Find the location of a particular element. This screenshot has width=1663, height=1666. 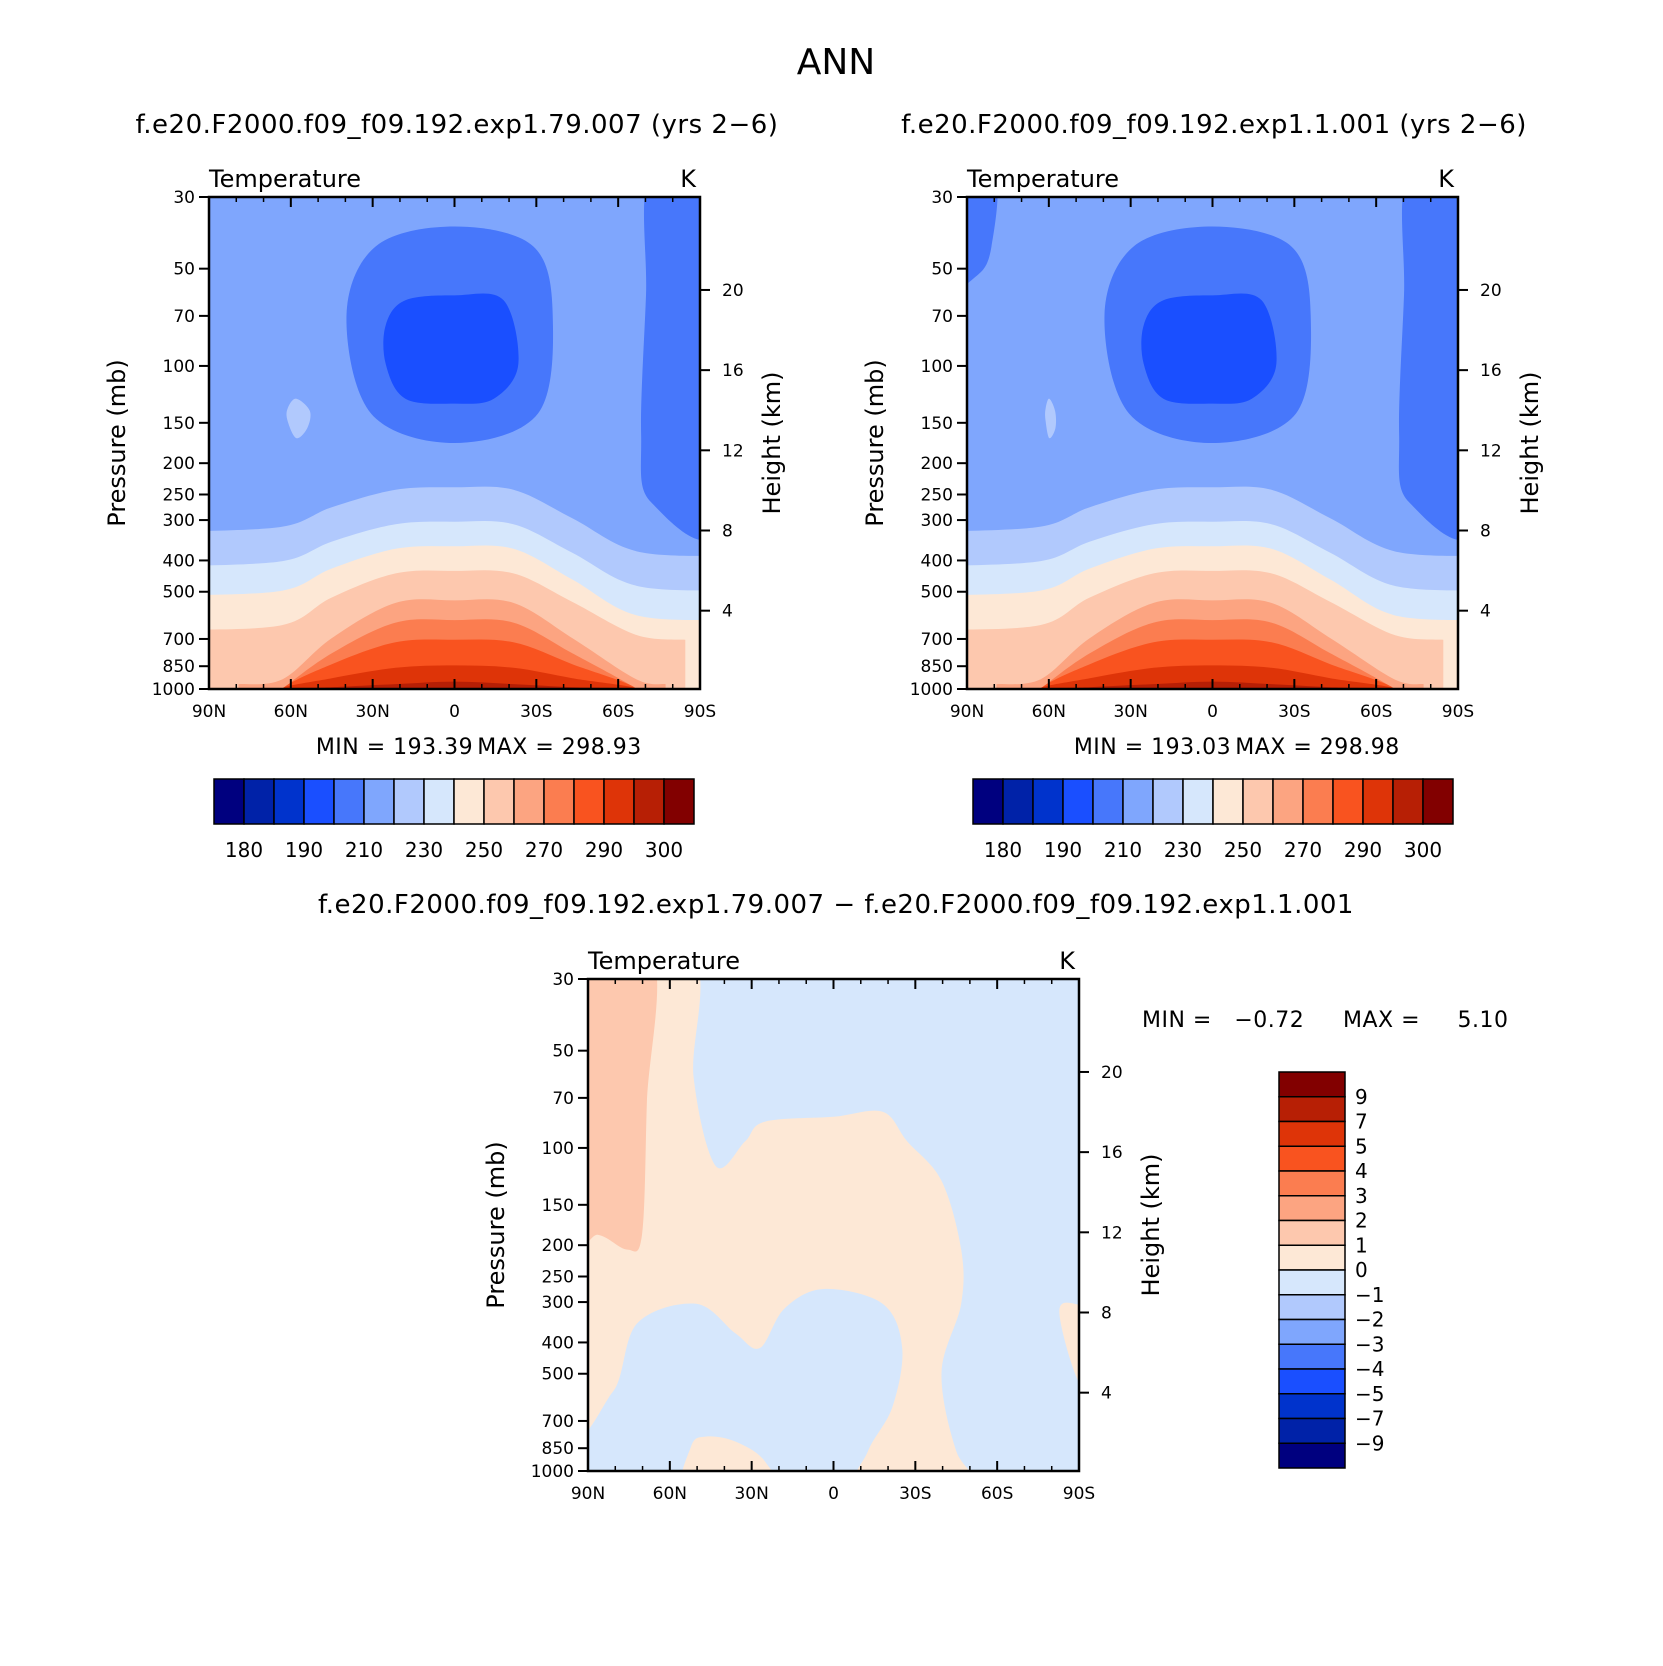

colorbar-label: 210 is located at coordinates (364, 850).